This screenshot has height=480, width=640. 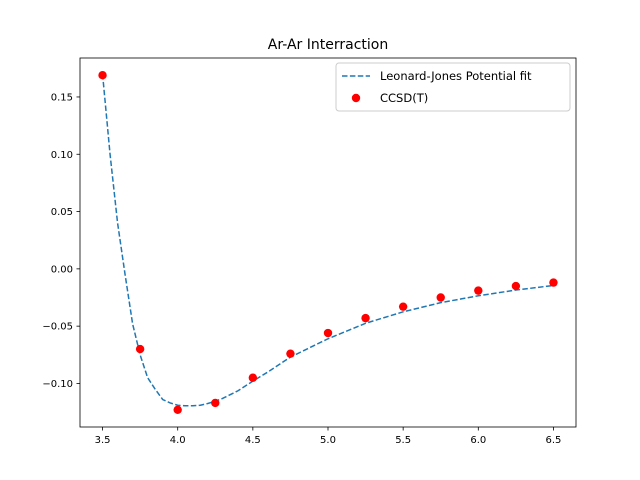 What do you see at coordinates (328, 440) in the screenshot?
I see `x-tick-label: 5.0` at bounding box center [328, 440].